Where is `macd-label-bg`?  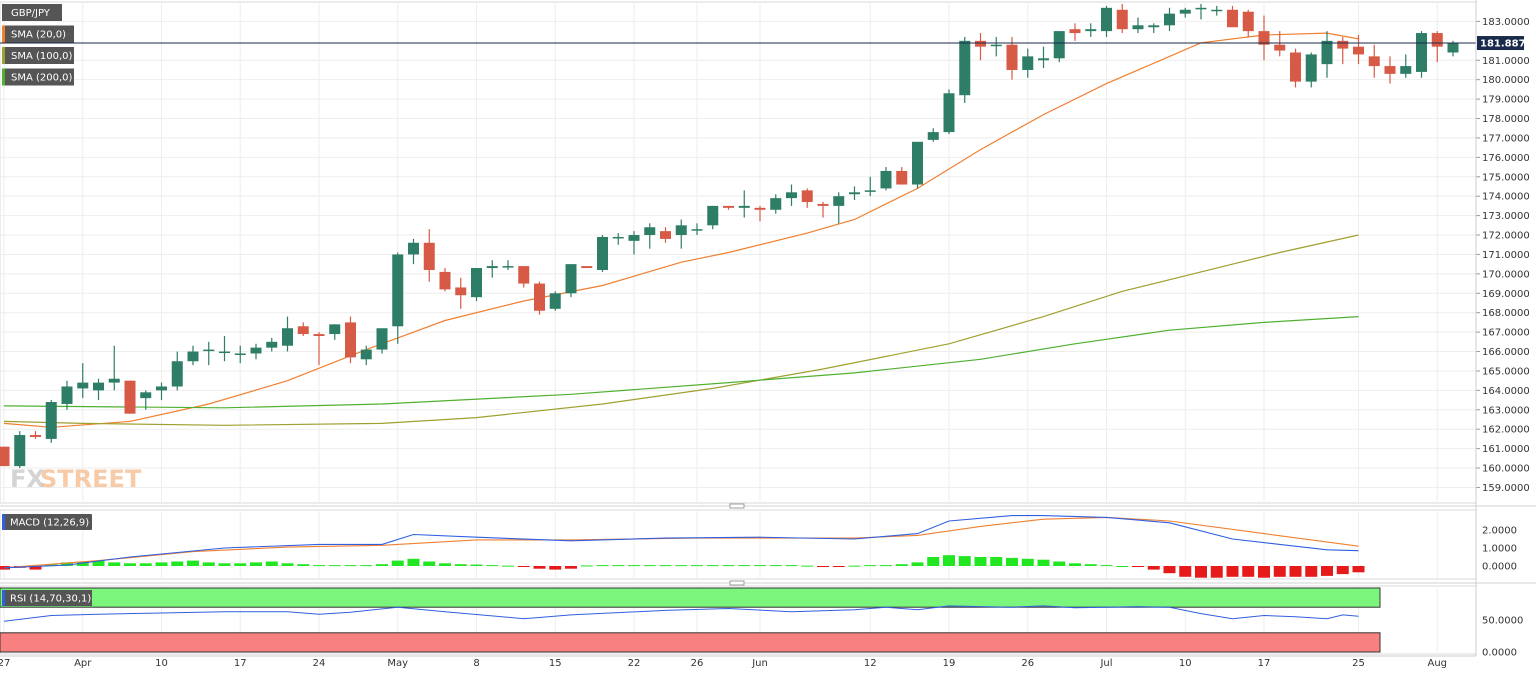 macd-label-bg is located at coordinates (47, 522).